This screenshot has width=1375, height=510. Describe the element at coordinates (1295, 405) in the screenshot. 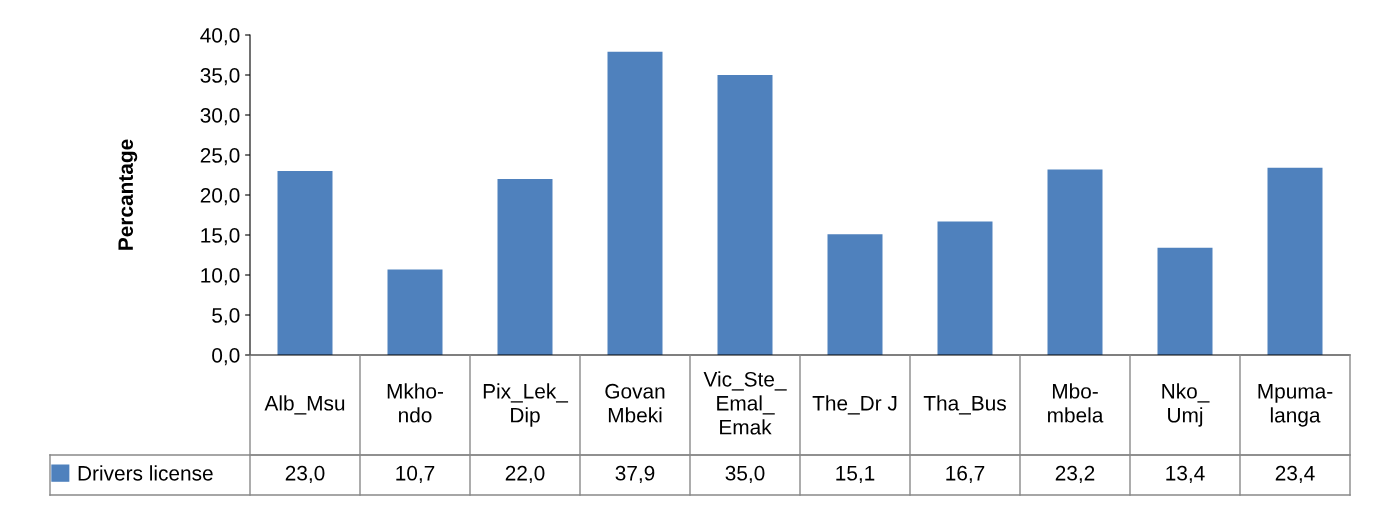

I see `x-tick-label: Mpuma- langa` at that location.